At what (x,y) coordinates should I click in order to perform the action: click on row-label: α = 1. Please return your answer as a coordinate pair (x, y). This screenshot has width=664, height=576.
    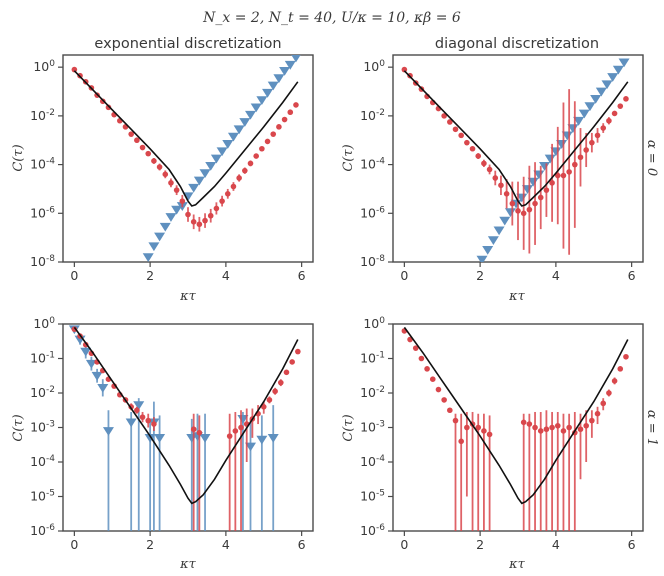
    Looking at the image, I should click on (651, 428).